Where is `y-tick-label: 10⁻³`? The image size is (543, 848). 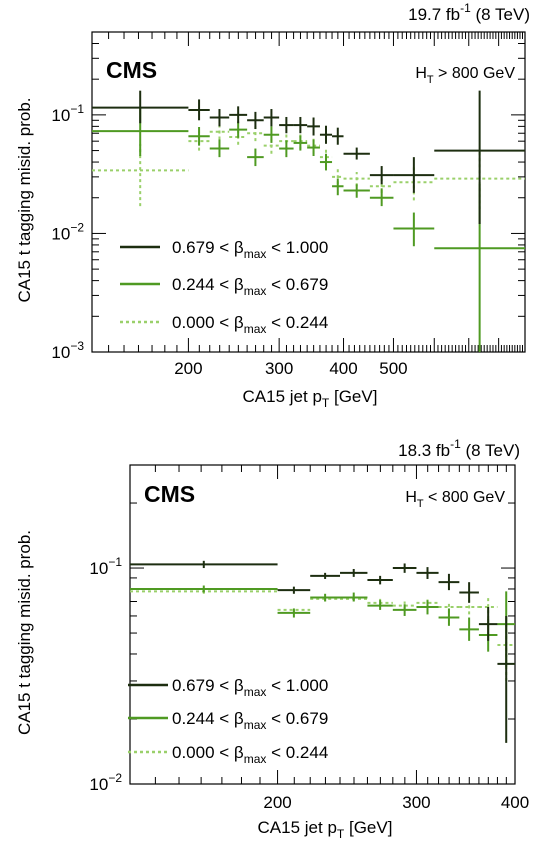 y-tick-label: 10⁻³ is located at coordinates (67, 350).